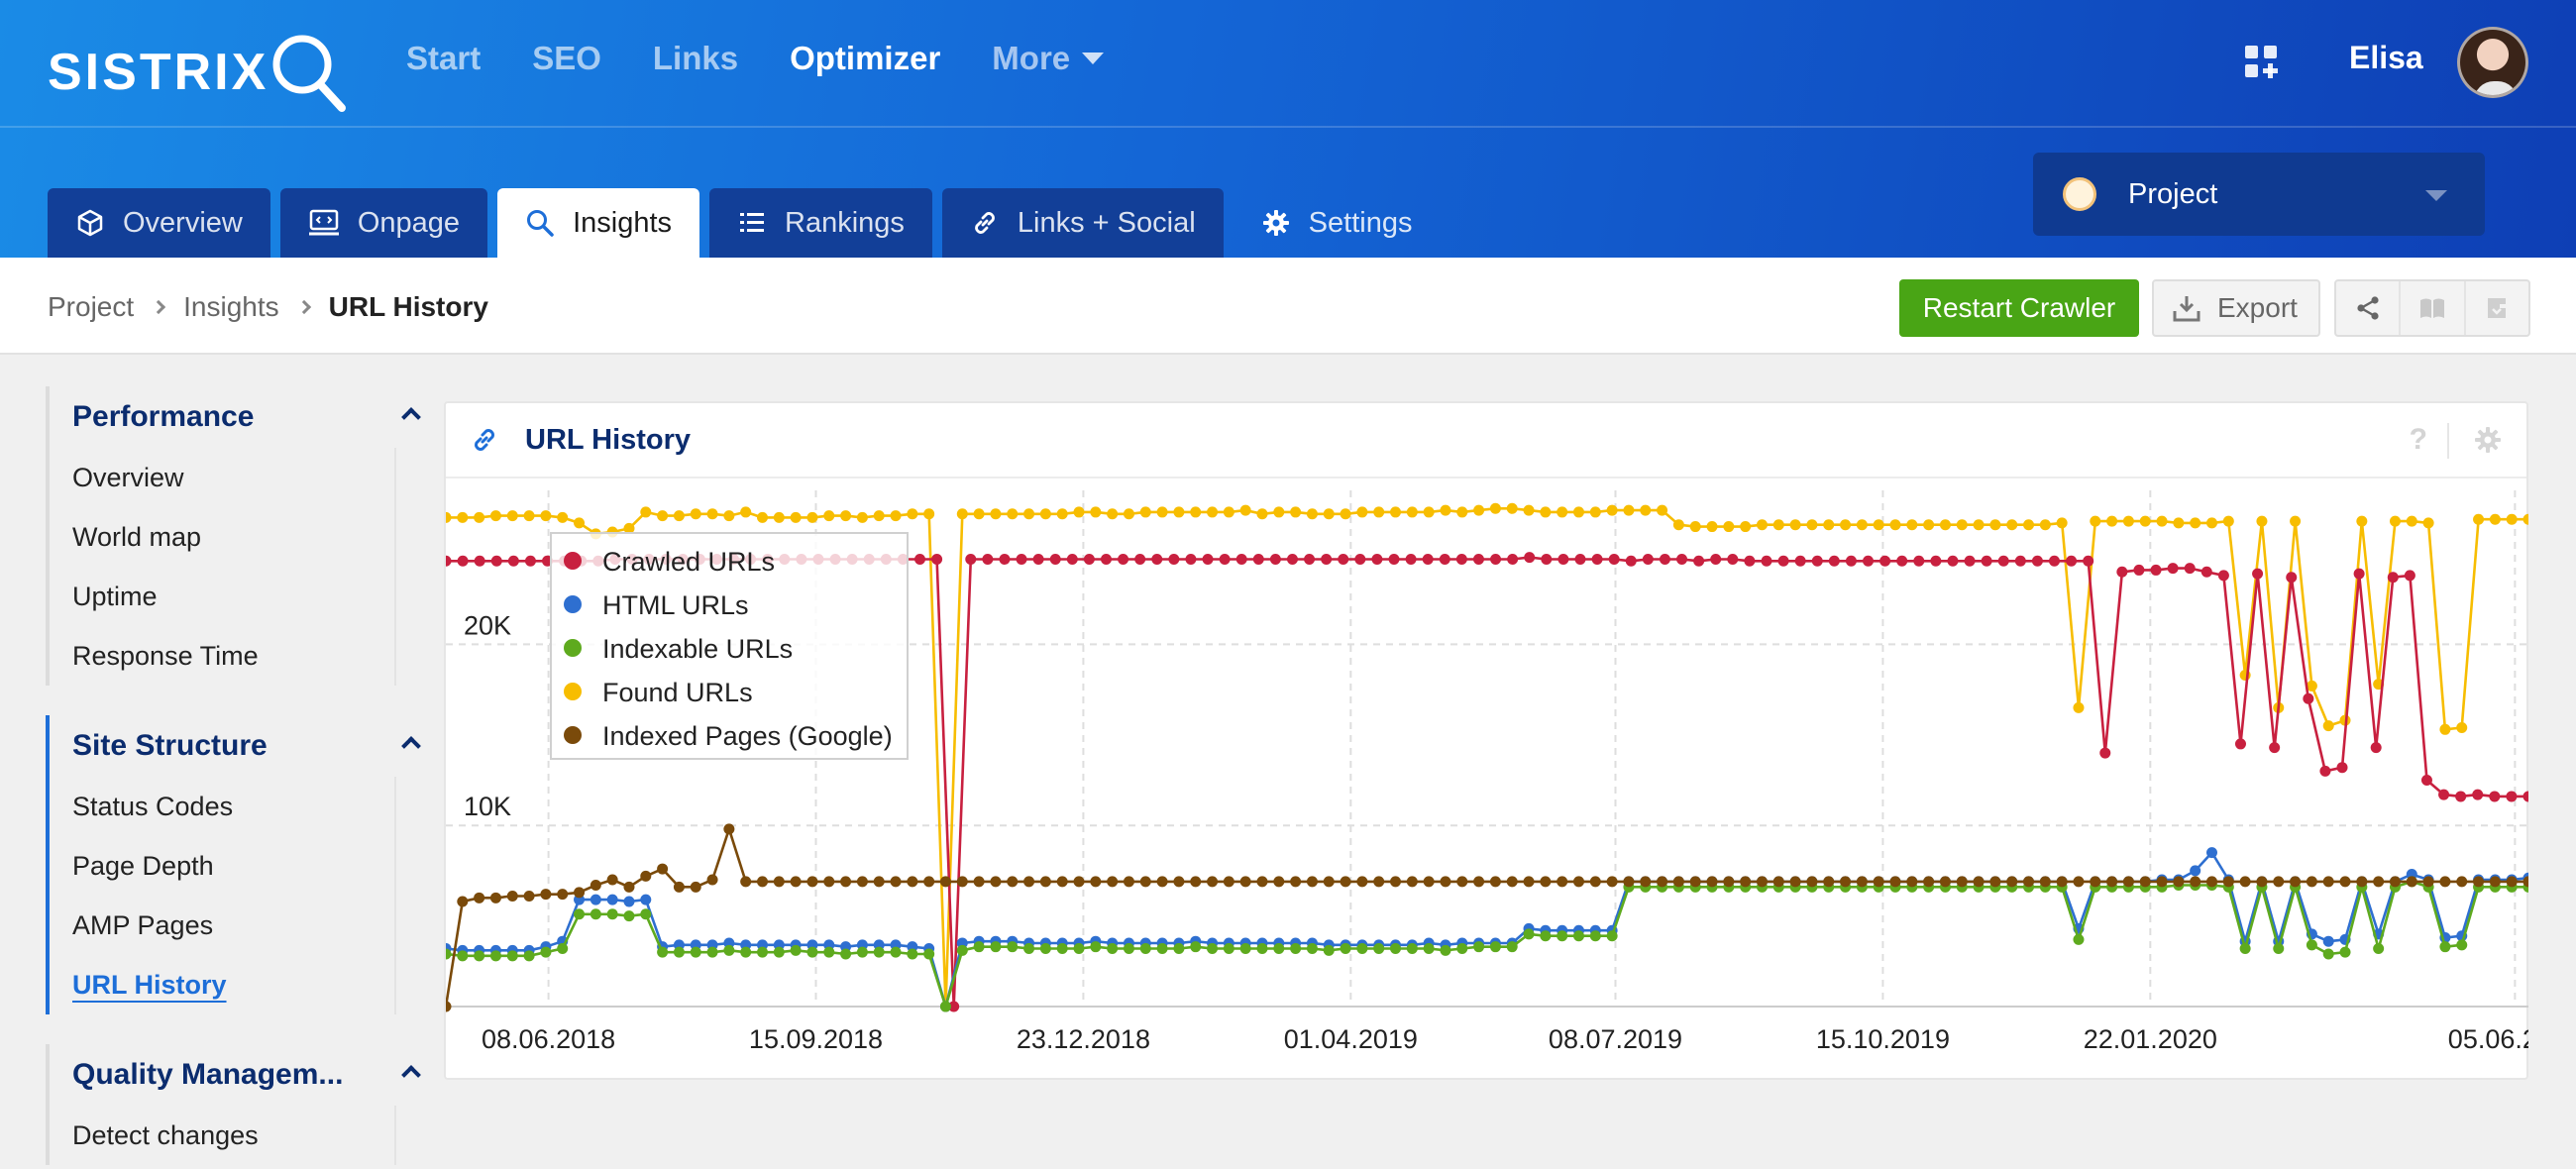  Describe the element at coordinates (2386, 57) in the screenshot. I see `user-name: Elisa` at that location.